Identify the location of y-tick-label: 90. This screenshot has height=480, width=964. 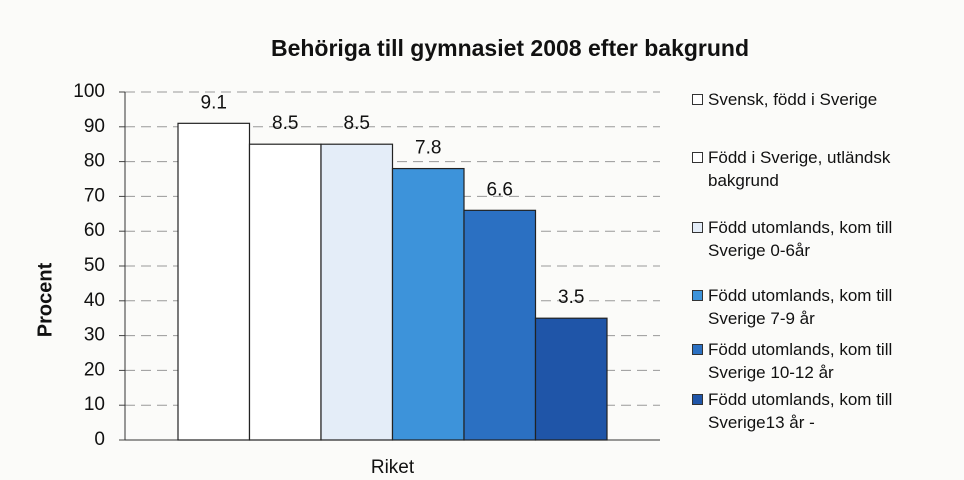
(94, 126).